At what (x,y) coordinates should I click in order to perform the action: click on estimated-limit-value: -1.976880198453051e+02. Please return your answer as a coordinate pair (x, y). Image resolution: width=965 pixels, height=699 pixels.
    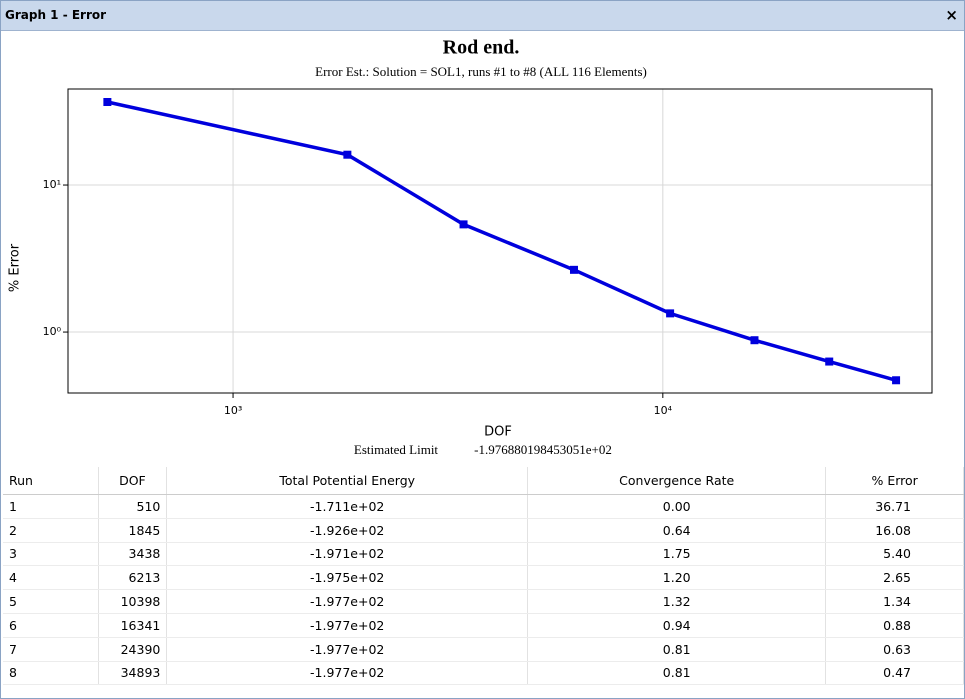
    Looking at the image, I should click on (543, 449).